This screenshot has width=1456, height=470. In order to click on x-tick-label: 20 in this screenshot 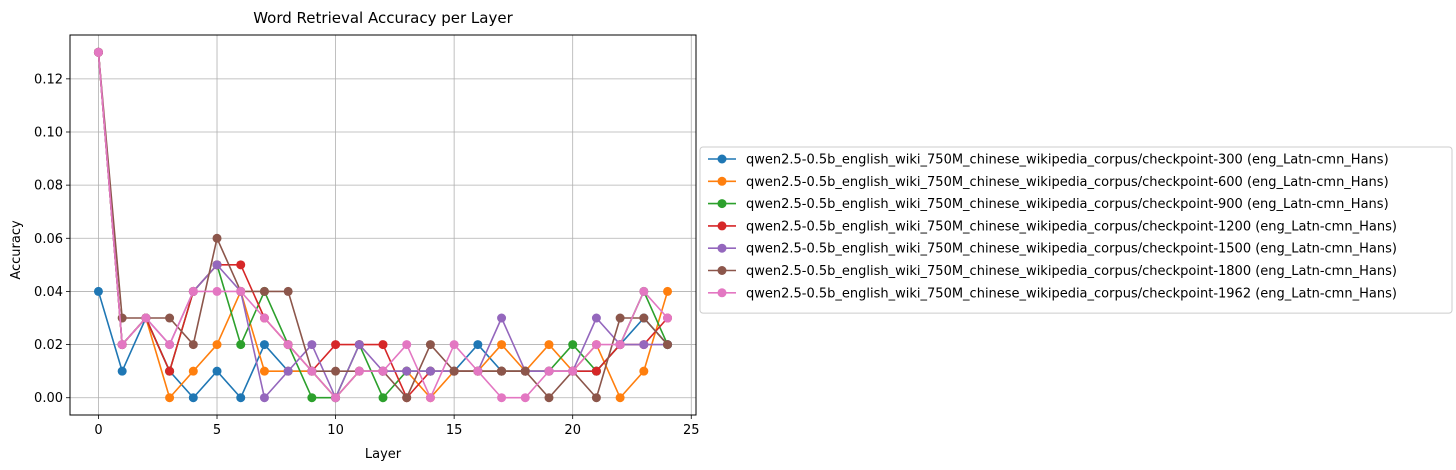, I will do `click(572, 430)`.